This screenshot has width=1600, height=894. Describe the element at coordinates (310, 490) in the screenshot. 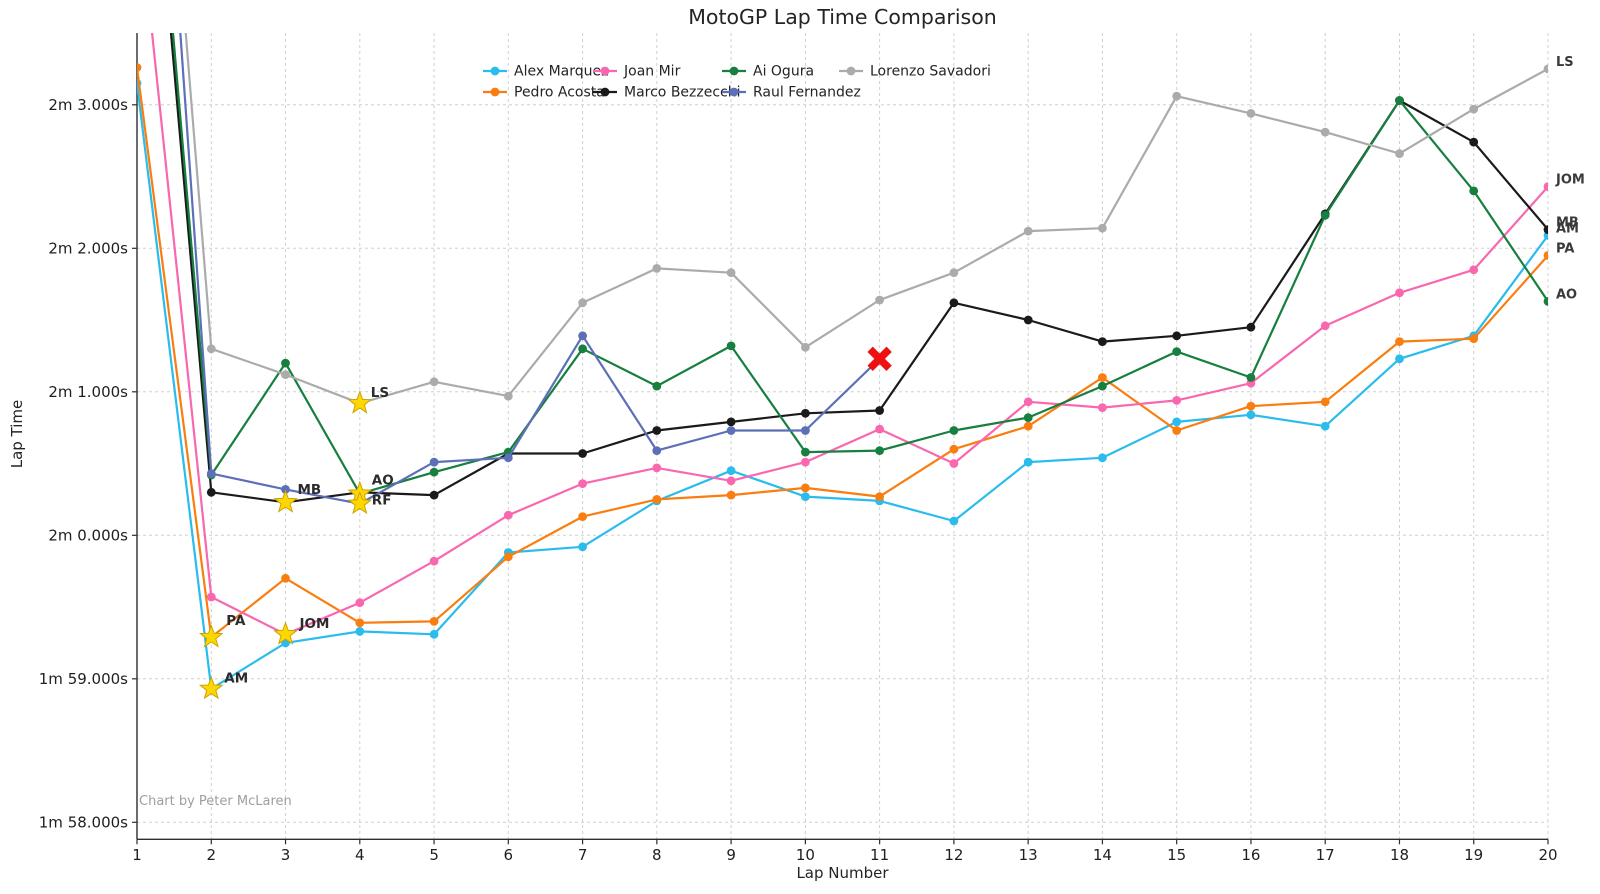

I see `fastest-lap-label-MB: MB` at that location.